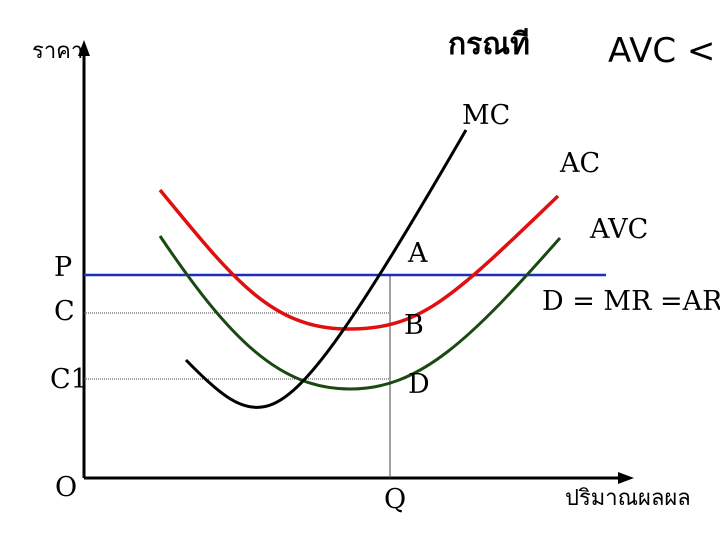 Image resolution: width=720 pixels, height=540 pixels. What do you see at coordinates (419, 384) in the screenshot?
I see `point-d-label: D` at bounding box center [419, 384].